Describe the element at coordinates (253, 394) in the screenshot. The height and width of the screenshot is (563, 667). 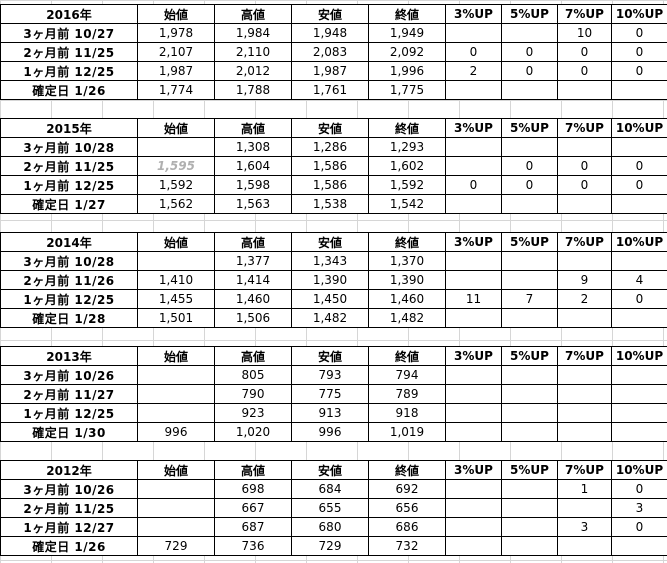
I see `high-cell: 790` at that location.